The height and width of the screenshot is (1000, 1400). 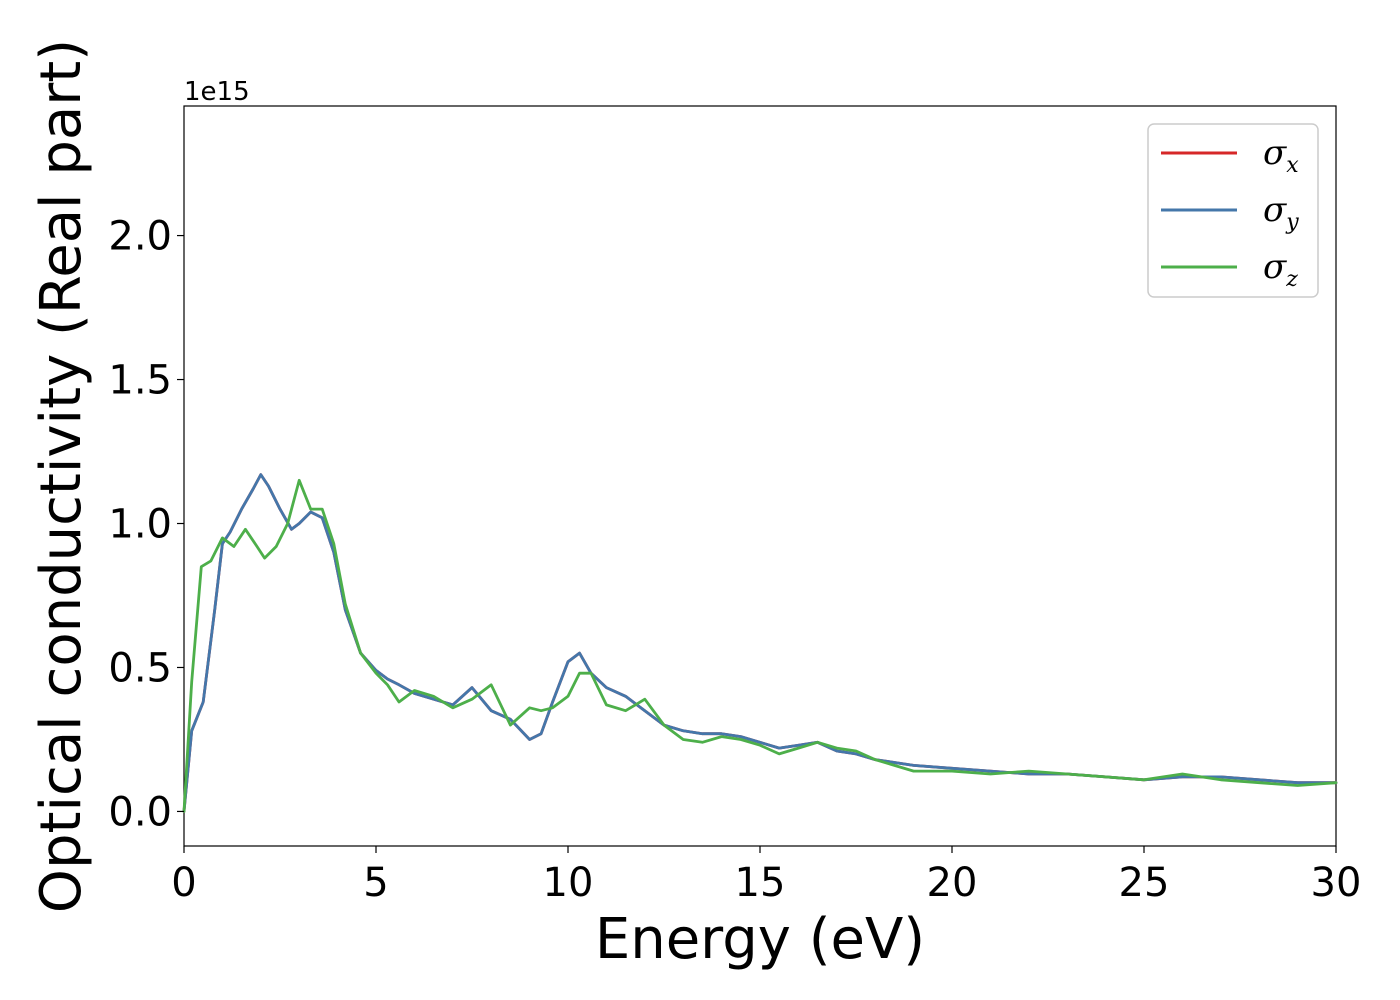 What do you see at coordinates (217, 92) in the screenshot?
I see `y-offset-label: 1e15` at bounding box center [217, 92].